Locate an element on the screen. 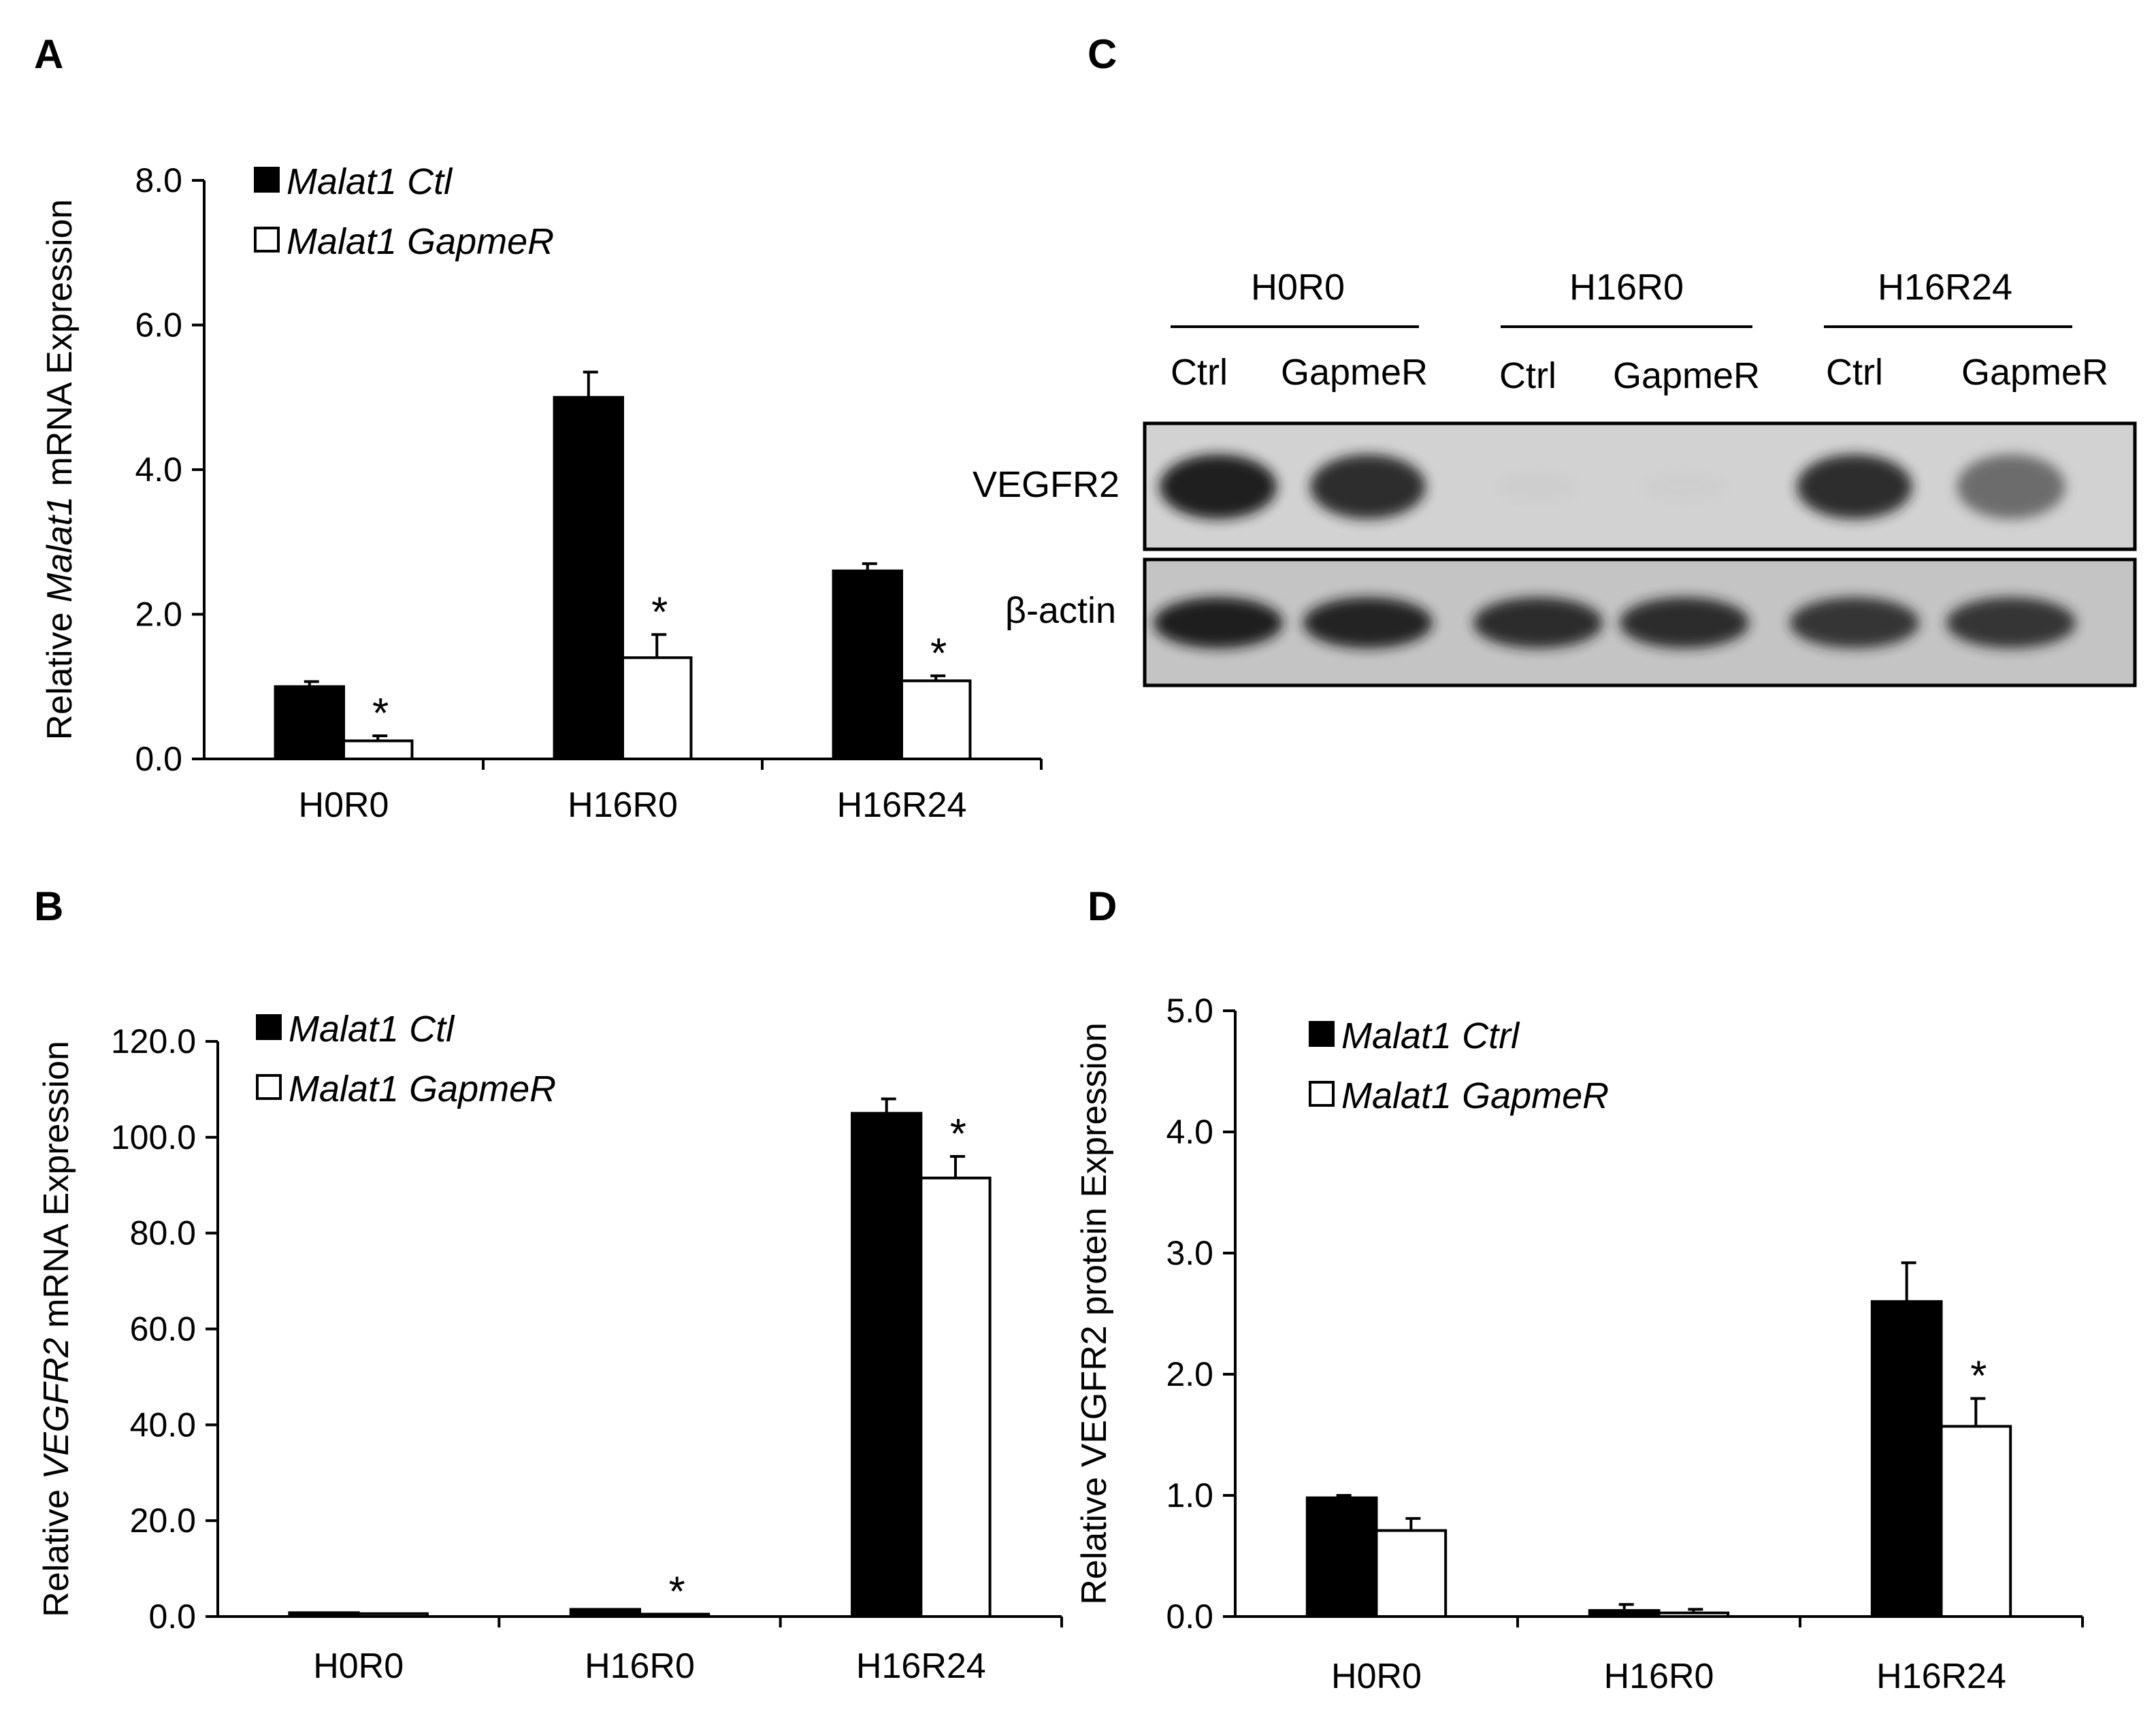 This screenshot has width=2156, height=1720. y-tick-label: 100.0 is located at coordinates (154, 1137).